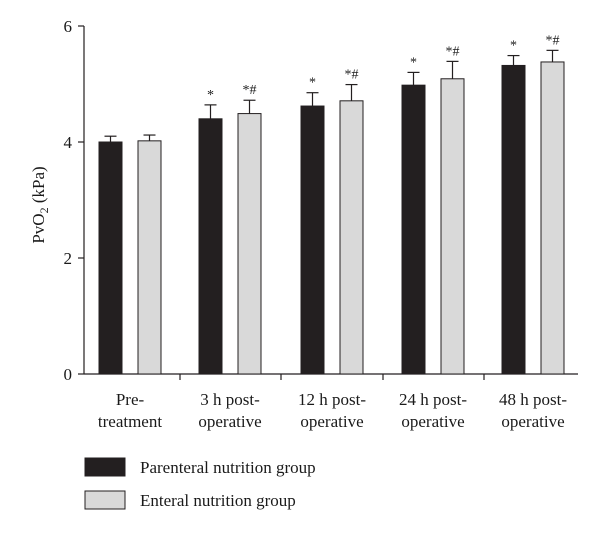 This screenshot has width=600, height=533. Describe the element at coordinates (68, 374) in the screenshot. I see `y-tick-label: 0` at that location.